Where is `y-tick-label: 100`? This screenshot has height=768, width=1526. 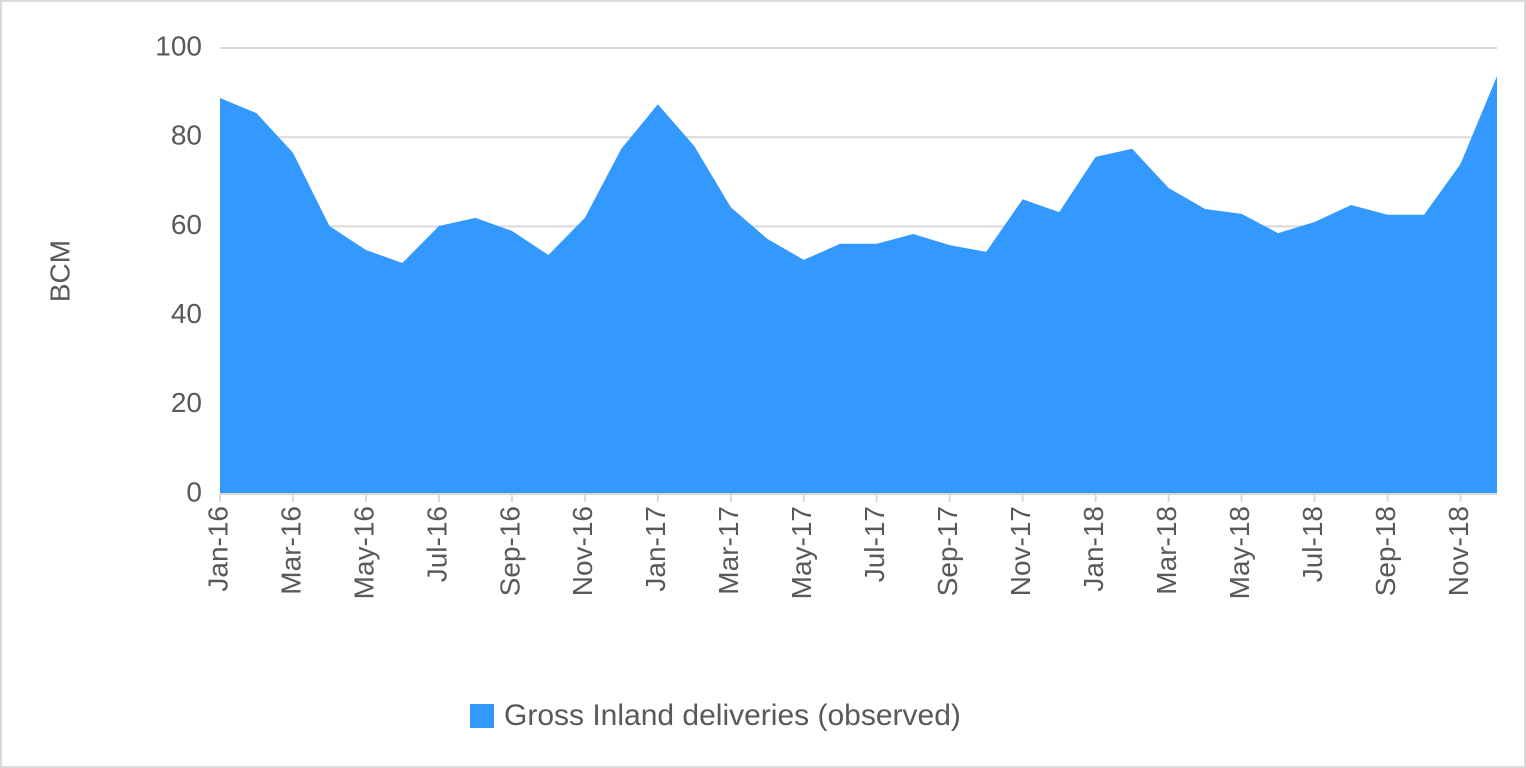
y-tick-label: 100 is located at coordinates (178, 45).